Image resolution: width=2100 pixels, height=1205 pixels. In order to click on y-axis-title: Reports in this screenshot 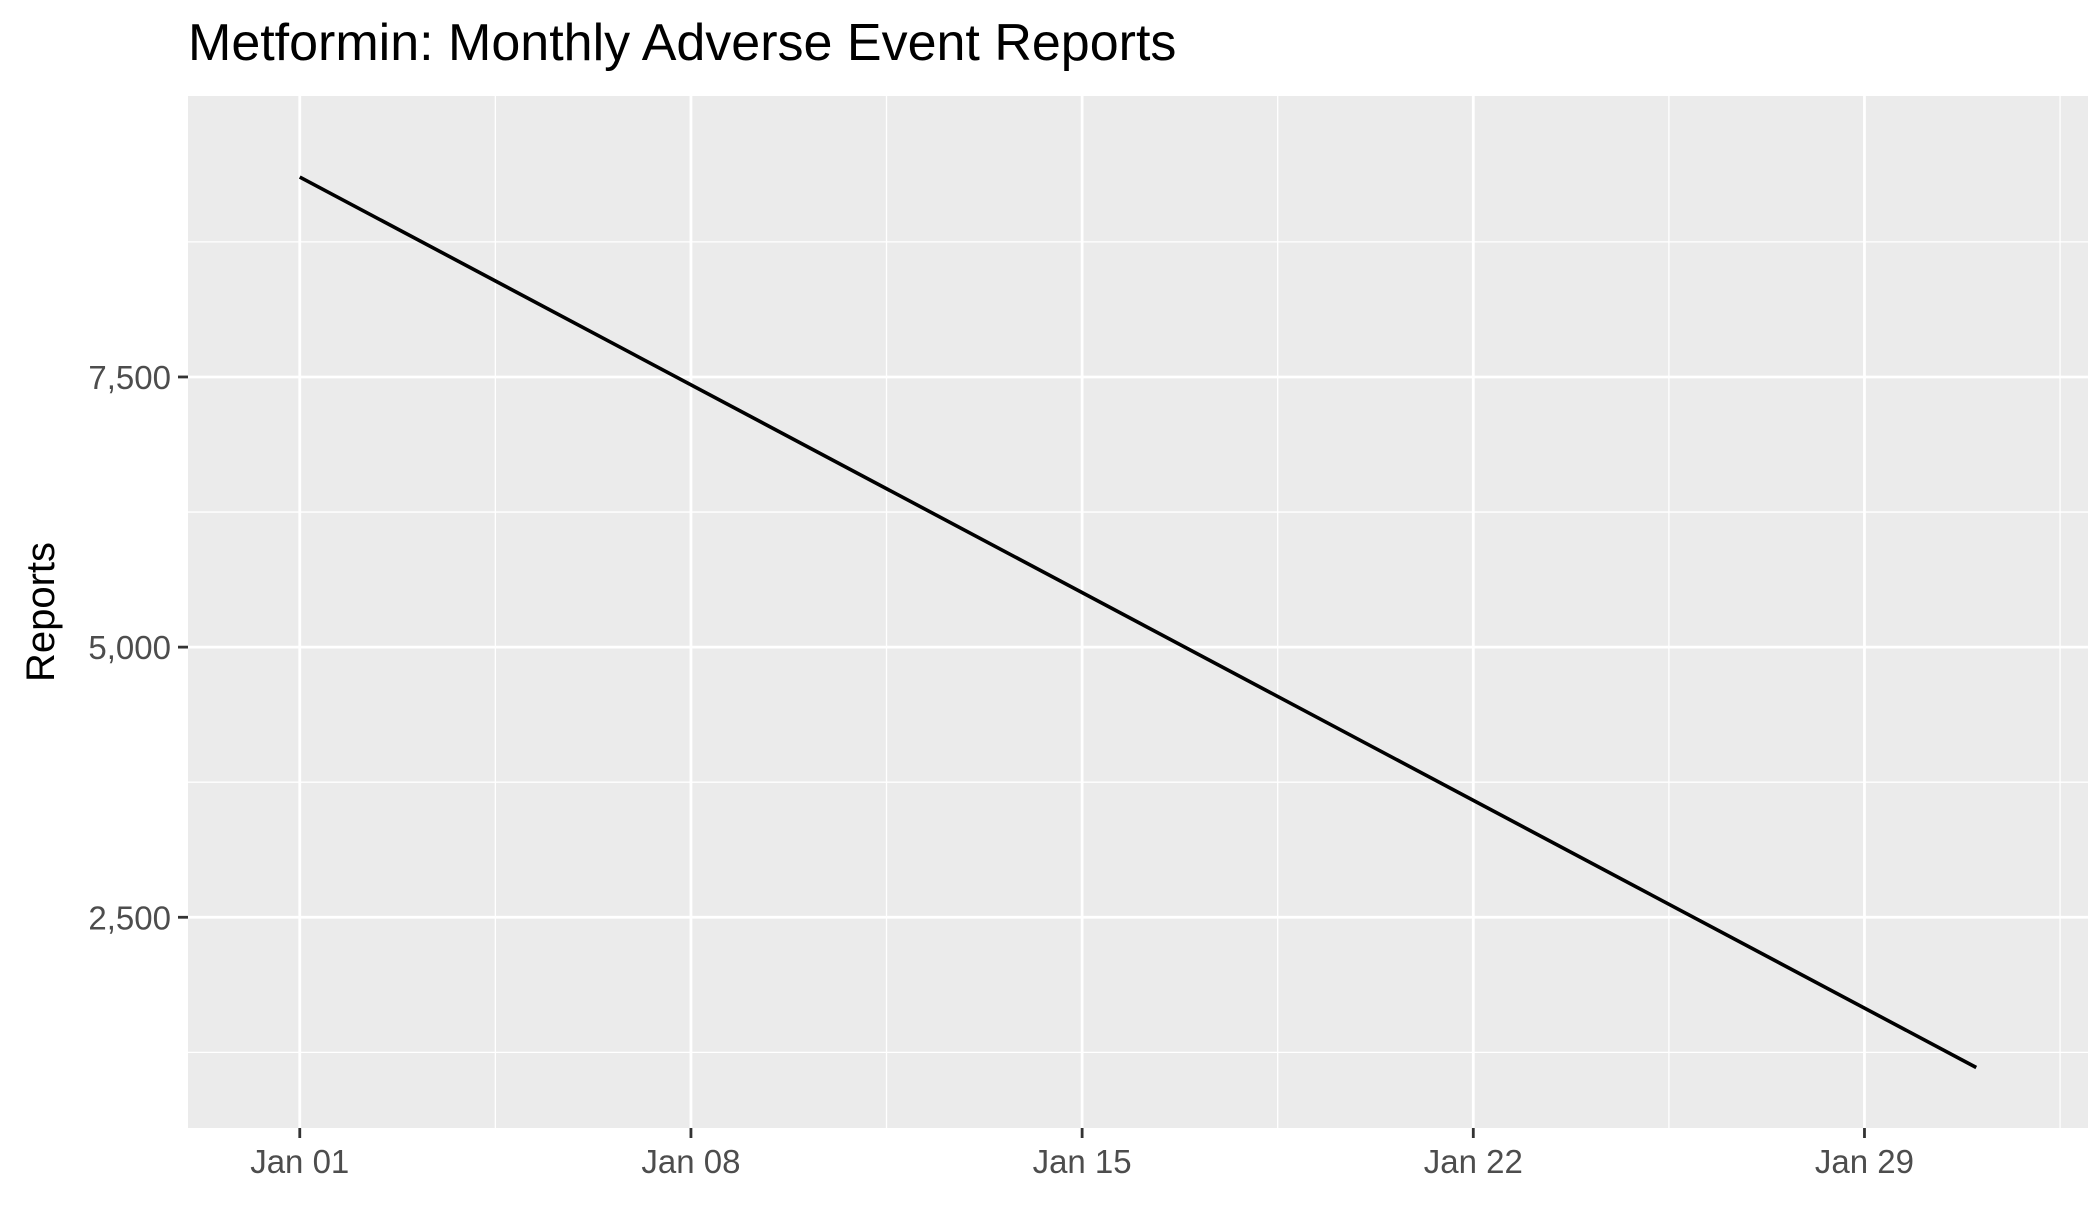, I will do `click(41, 612)`.